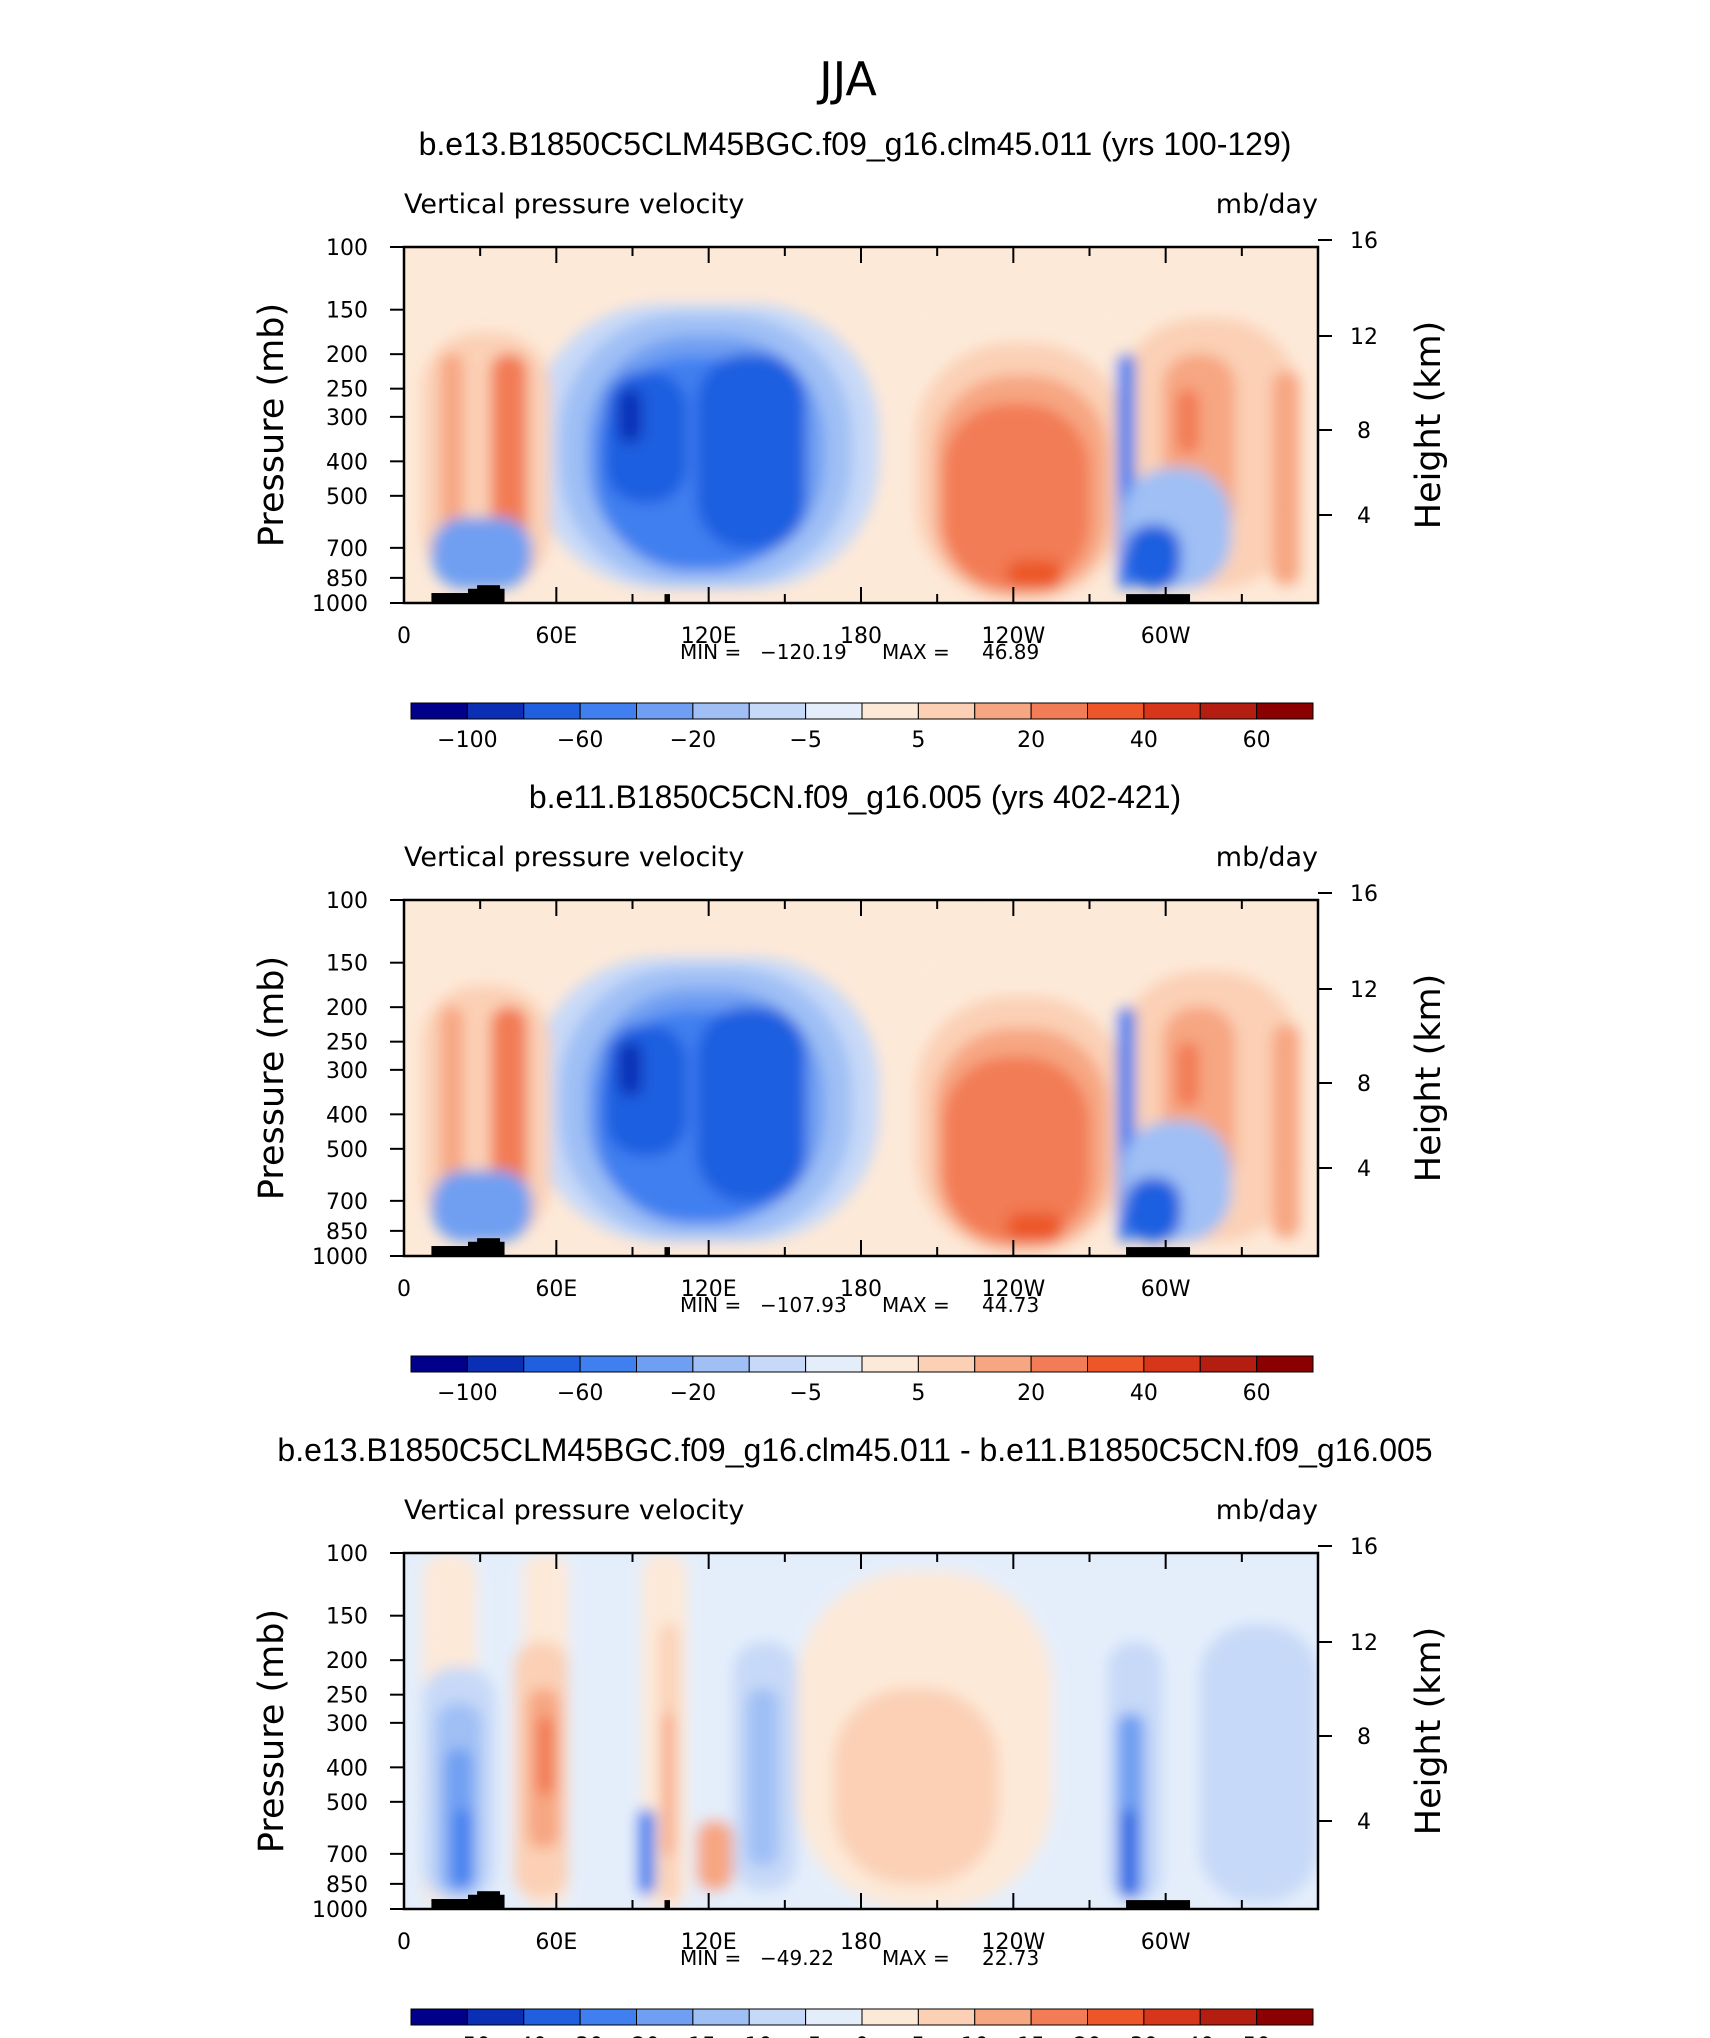  What do you see at coordinates (1010, 1958) in the screenshot?
I see `stat-max-value: 22.73` at bounding box center [1010, 1958].